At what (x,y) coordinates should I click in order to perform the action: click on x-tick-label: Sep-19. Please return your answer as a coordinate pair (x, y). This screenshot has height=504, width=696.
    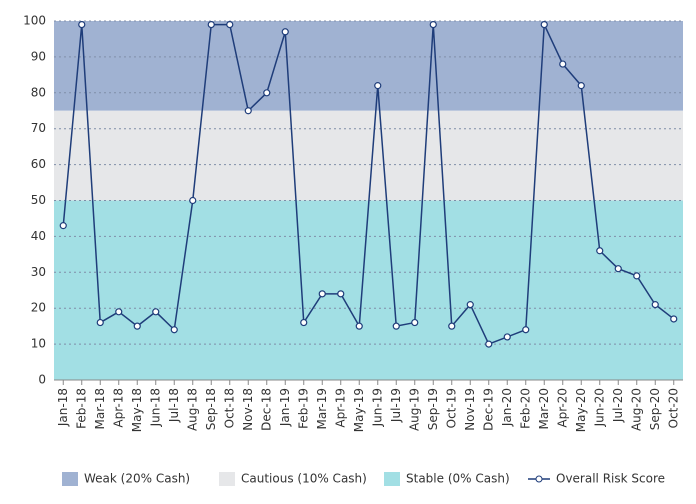
    Looking at the image, I should click on (433, 409).